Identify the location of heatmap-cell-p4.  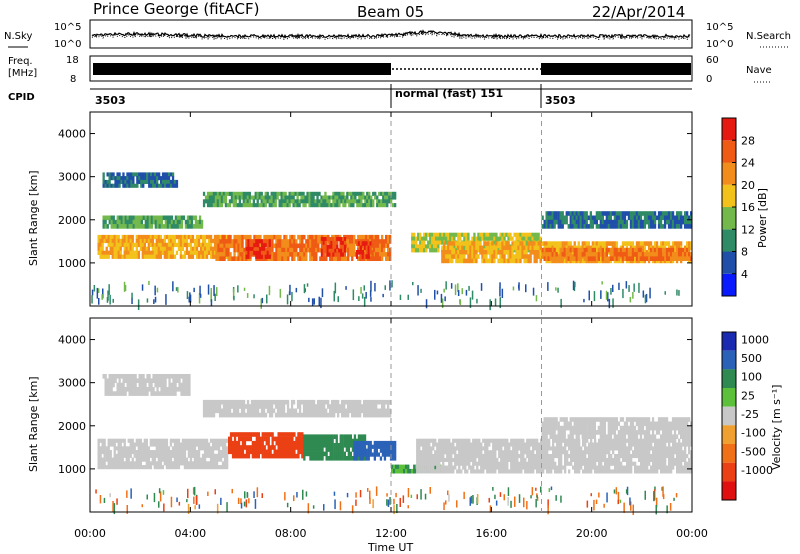
(260, 252).